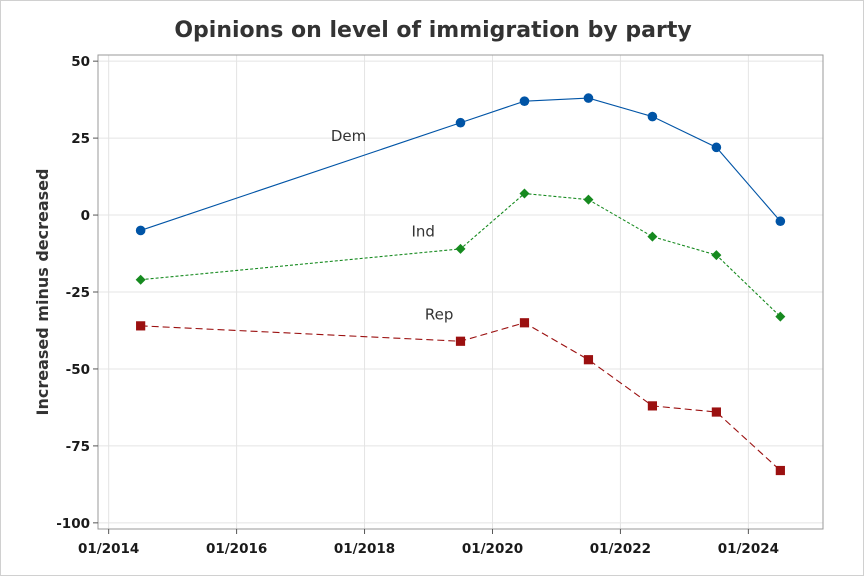 This screenshot has height=577, width=864. Describe the element at coordinates (80, 62) in the screenshot. I see `y-tick-label: 50` at that location.